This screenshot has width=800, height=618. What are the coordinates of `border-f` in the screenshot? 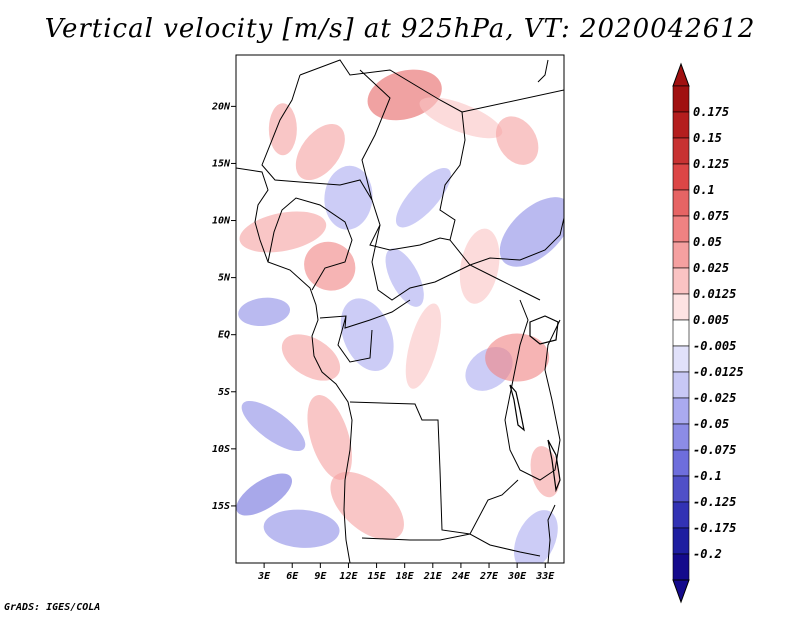 It's located at (445, 479).